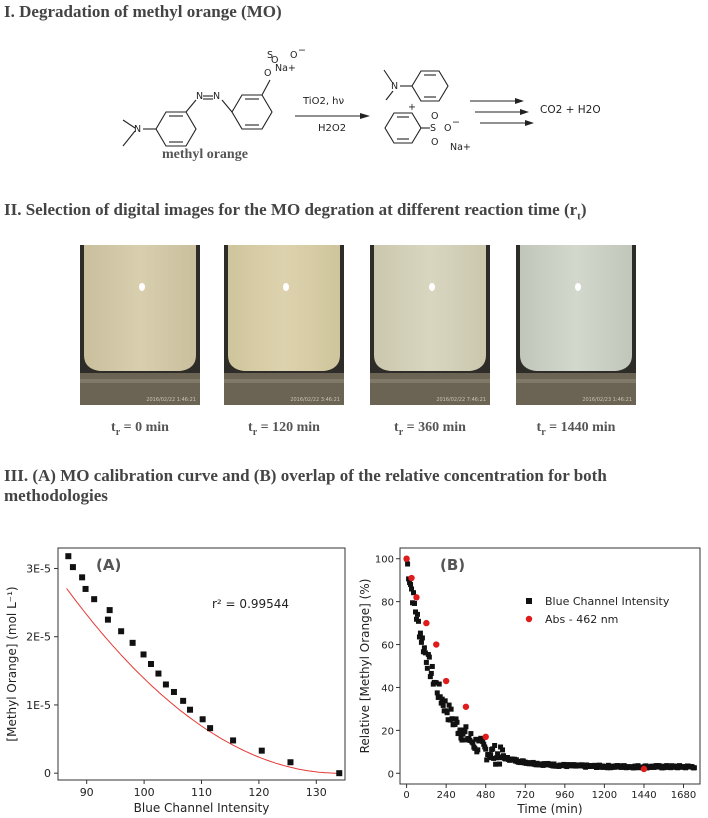  I want to click on legend-marker-abs, so click(529, 619).